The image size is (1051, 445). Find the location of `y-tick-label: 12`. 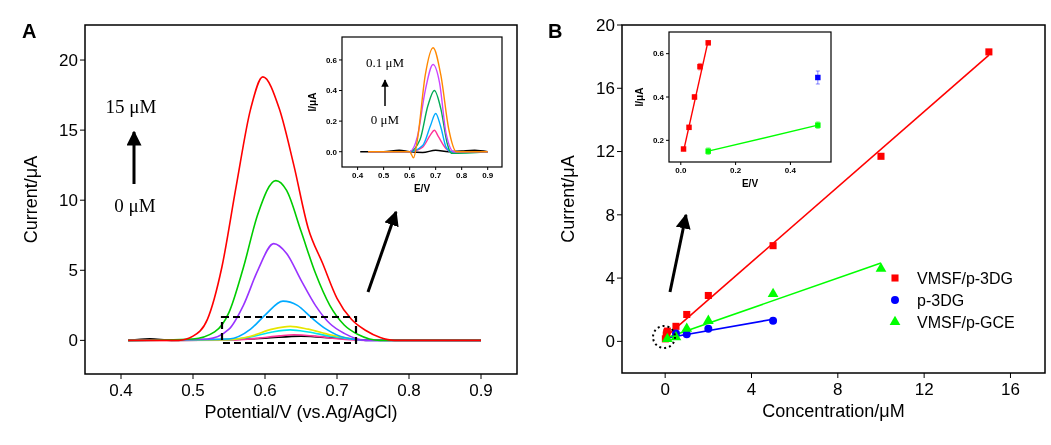

y-tick-label: 12 is located at coordinates (605, 152).